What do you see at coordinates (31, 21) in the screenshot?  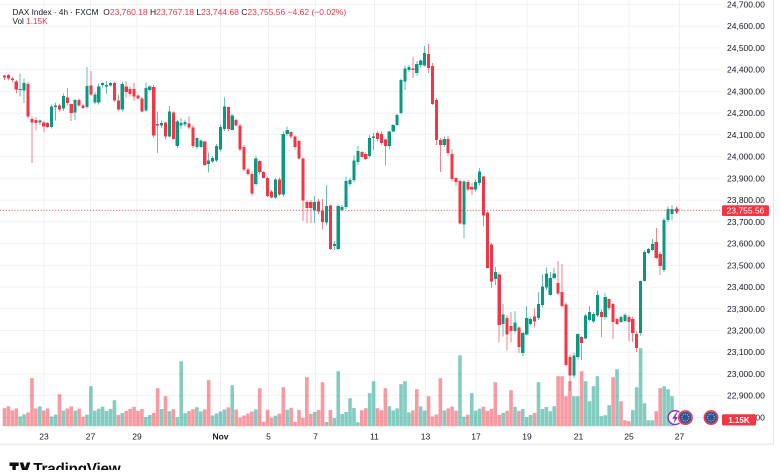 I see `svg-text: Vol 1.15K` at bounding box center [31, 21].